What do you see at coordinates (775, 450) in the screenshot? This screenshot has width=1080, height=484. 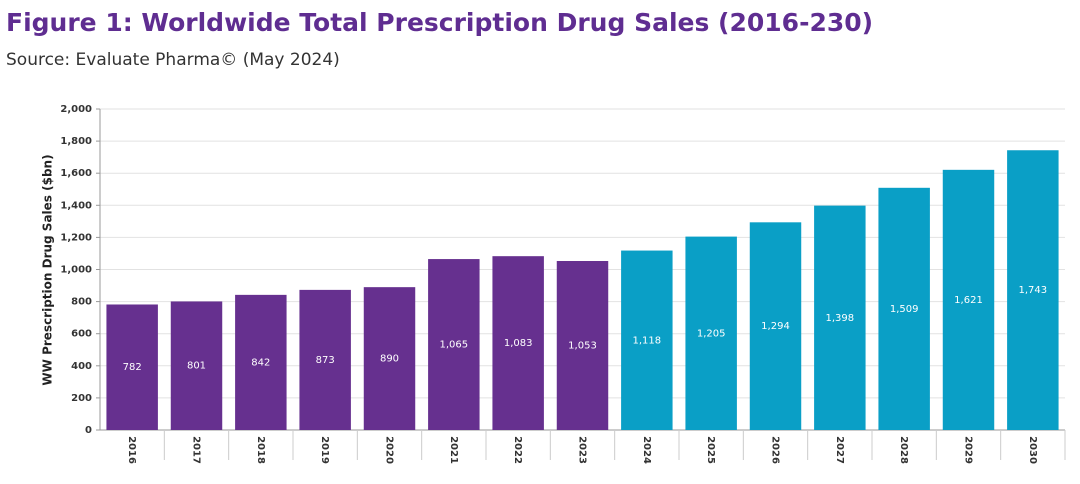 I see `x-tick-label: 2026` at bounding box center [775, 450].